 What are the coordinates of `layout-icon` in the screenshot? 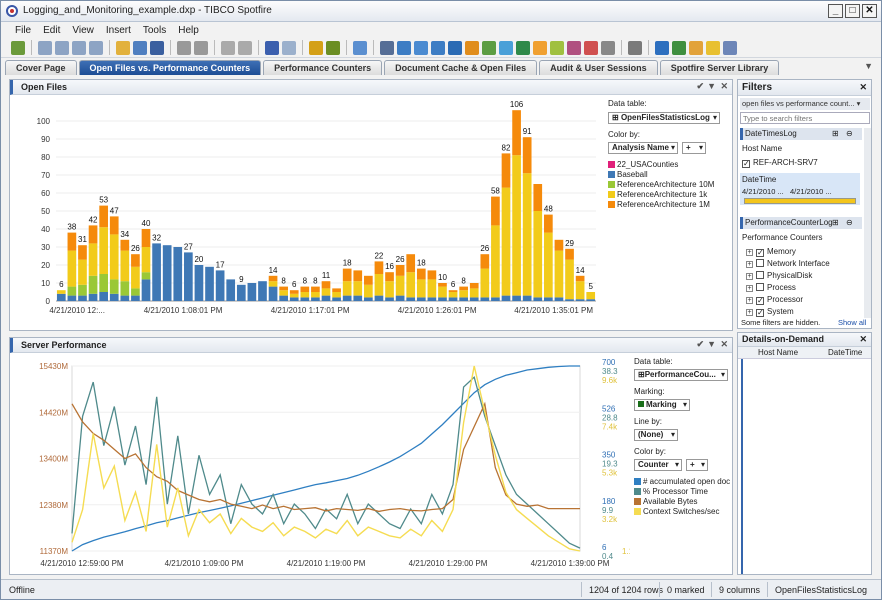 It's located at (45, 47).